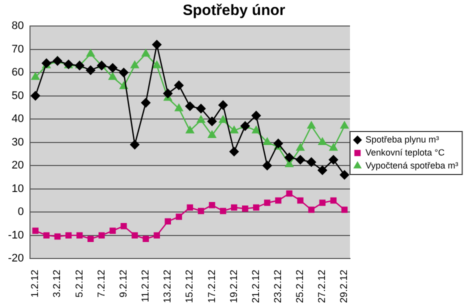 The height and width of the screenshot is (308, 474). What do you see at coordinates (234, 286) in the screenshot?
I see `x-tick-label: 19.2.12` at bounding box center [234, 286].